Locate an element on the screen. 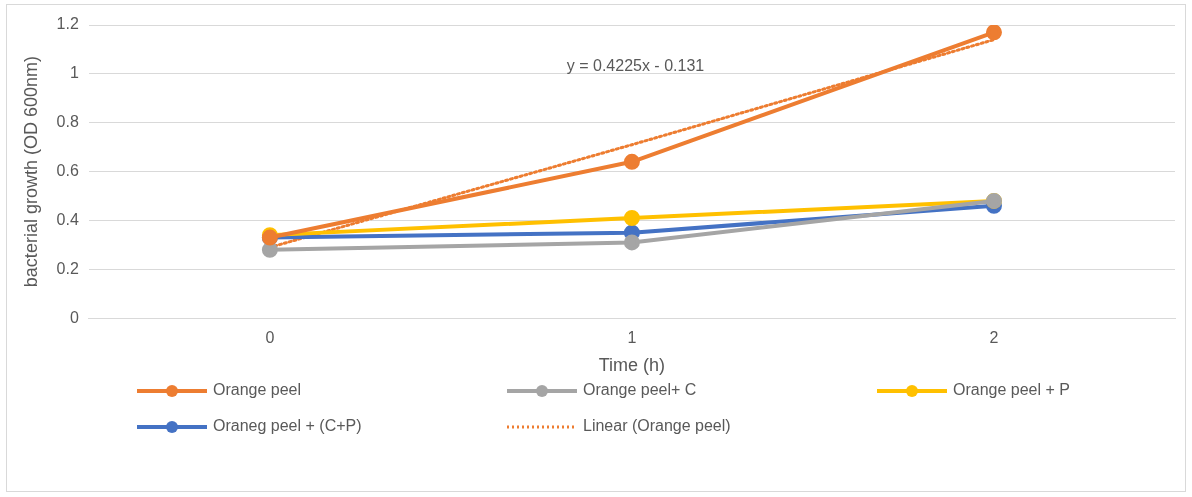 The height and width of the screenshot is (497, 1192). y-axis-title: bacterial growth (OD 600nm) is located at coordinates (30, 172).